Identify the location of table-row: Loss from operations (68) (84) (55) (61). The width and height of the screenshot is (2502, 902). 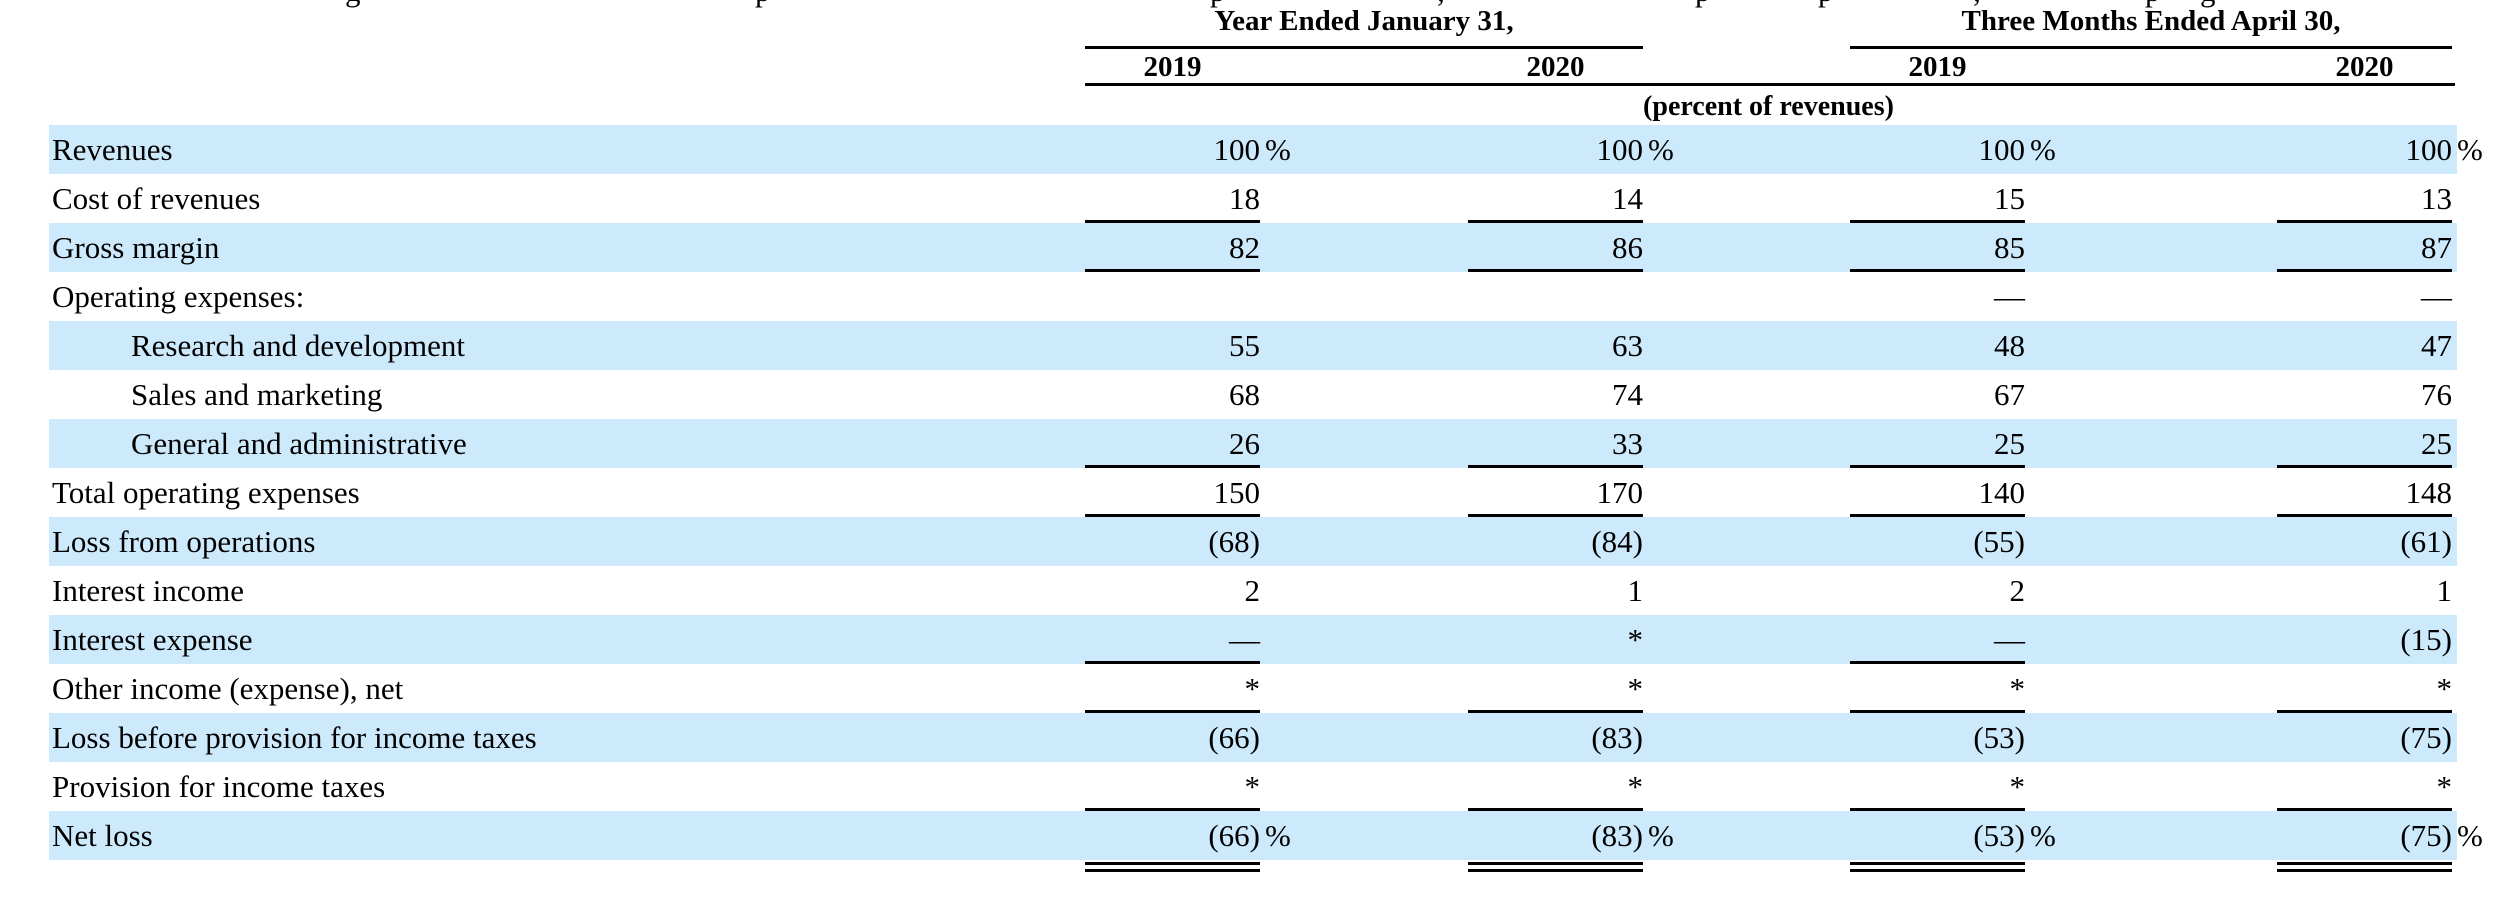
(1251, 541).